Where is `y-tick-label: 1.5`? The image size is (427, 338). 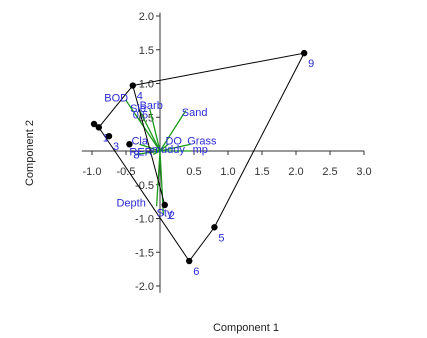 y-tick-label: 1.5 is located at coordinates (146, 51).